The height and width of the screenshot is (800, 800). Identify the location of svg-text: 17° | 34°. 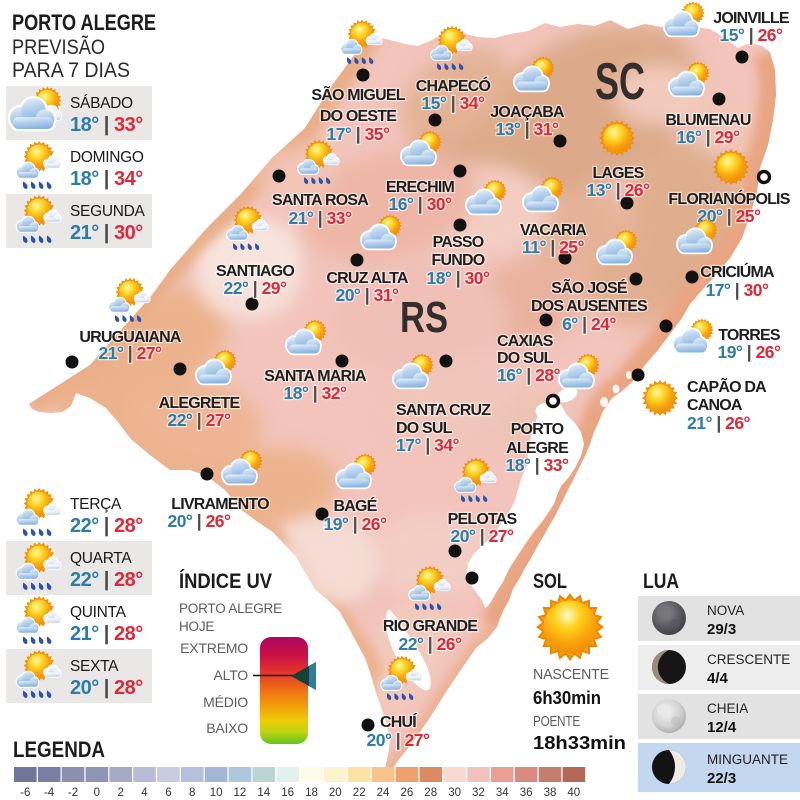
(428, 445).